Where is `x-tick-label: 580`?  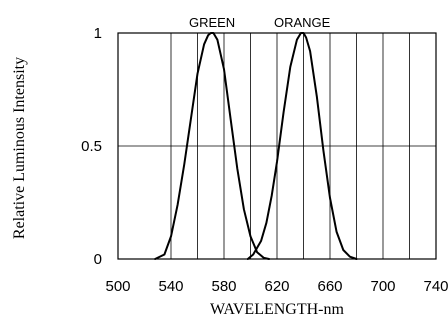 x-tick-label: 580 is located at coordinates (223, 286).